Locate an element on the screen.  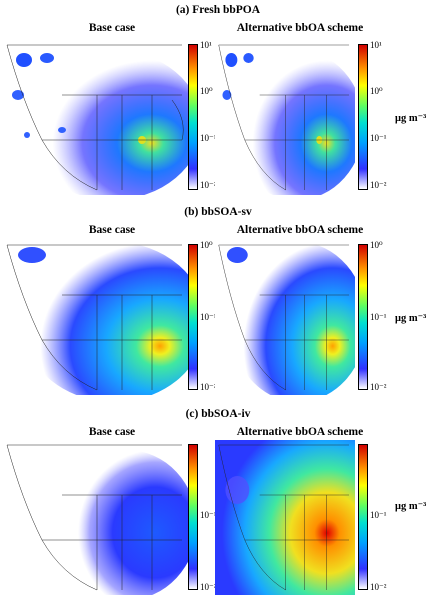
colorbar-b-left is located at coordinates (193, 317).